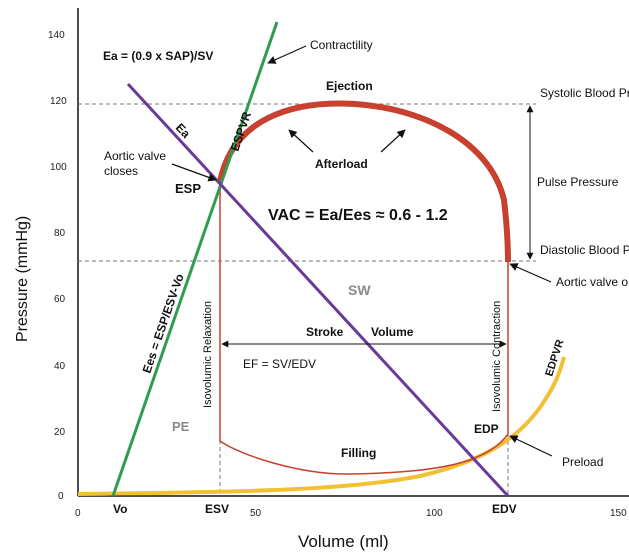 The width and height of the screenshot is (629, 559). I want to click on afterload-arrow-right, so click(393, 141).